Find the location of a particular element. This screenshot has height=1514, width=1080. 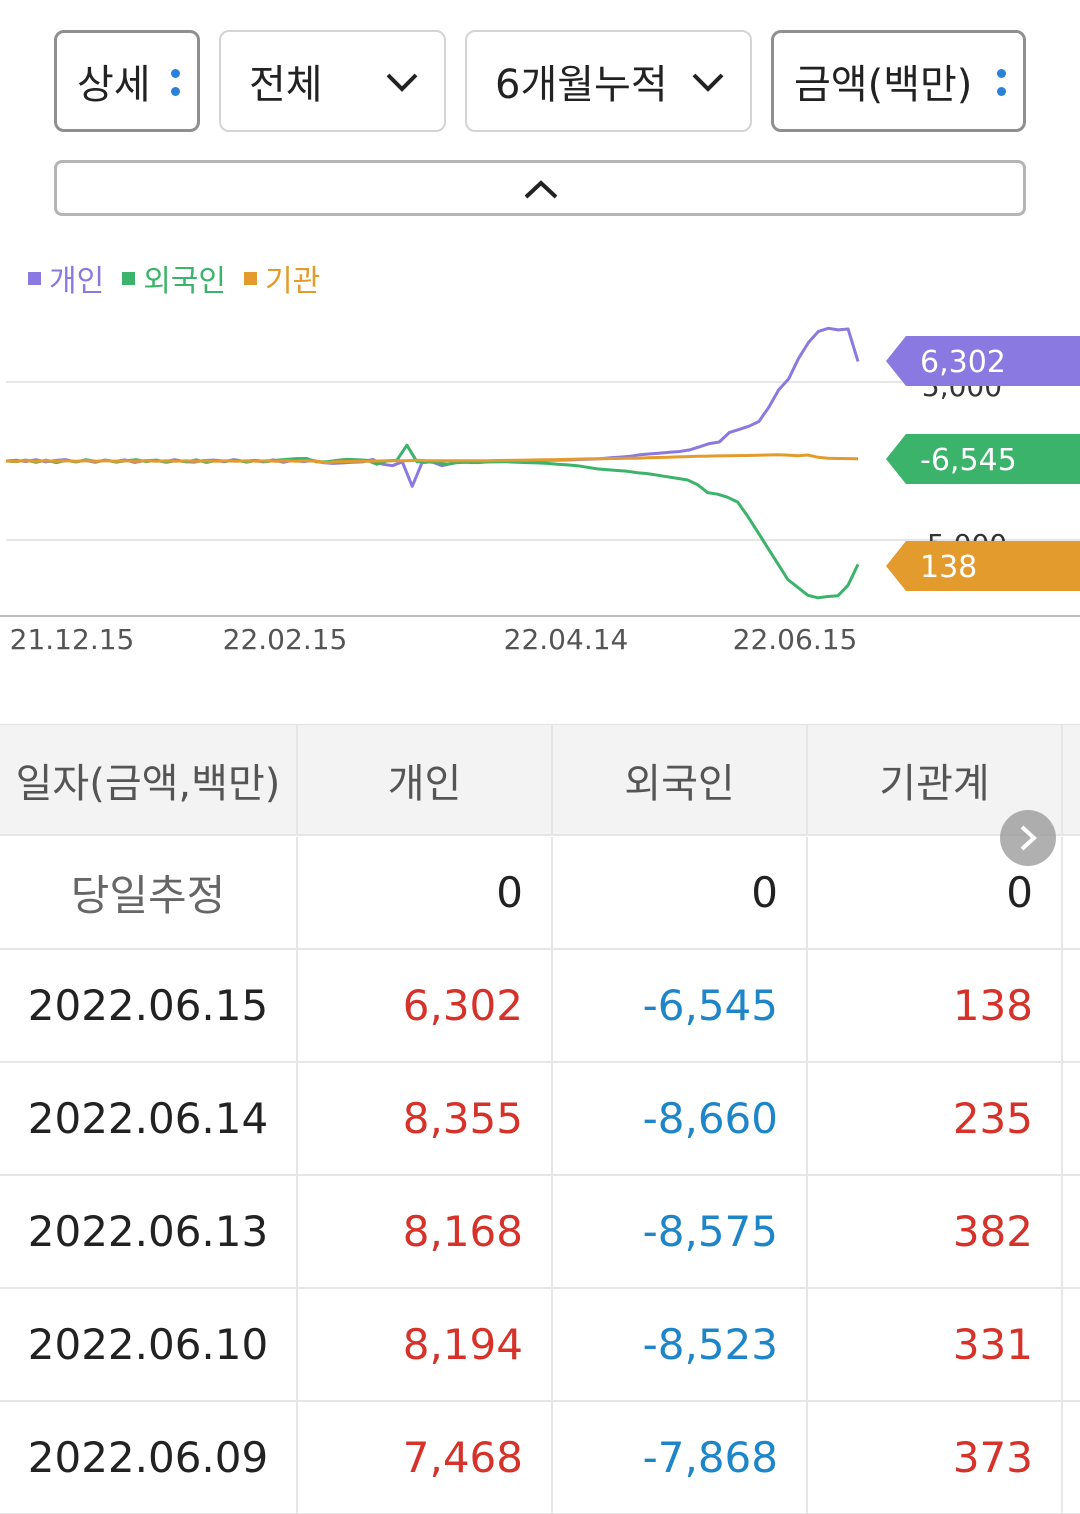

x-tick-label: 21.12.15 is located at coordinates (72, 639).